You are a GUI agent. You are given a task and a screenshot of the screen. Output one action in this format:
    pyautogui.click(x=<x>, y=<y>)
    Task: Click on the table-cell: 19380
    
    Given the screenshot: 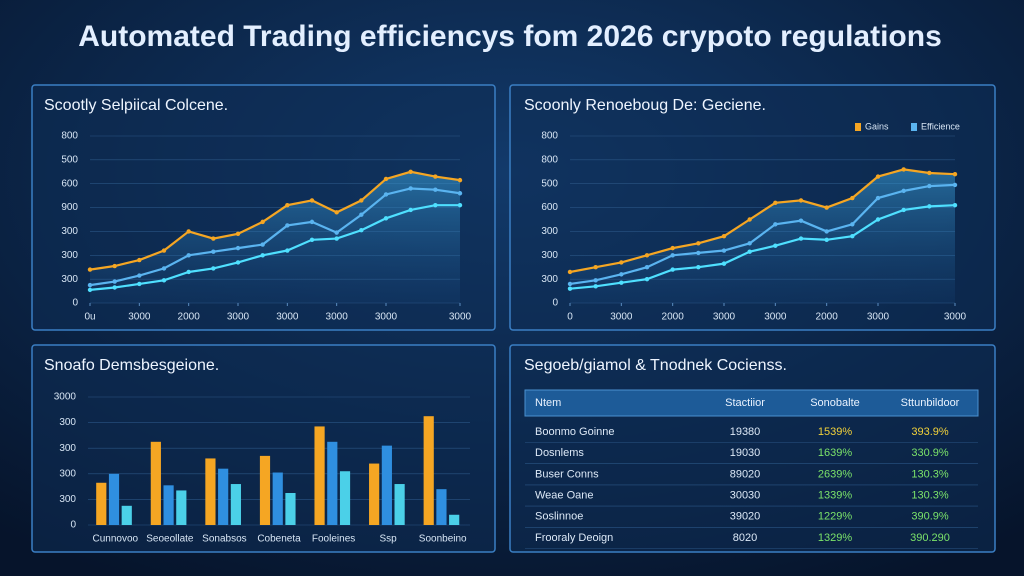 What is the action you would take?
    pyautogui.click(x=745, y=432)
    